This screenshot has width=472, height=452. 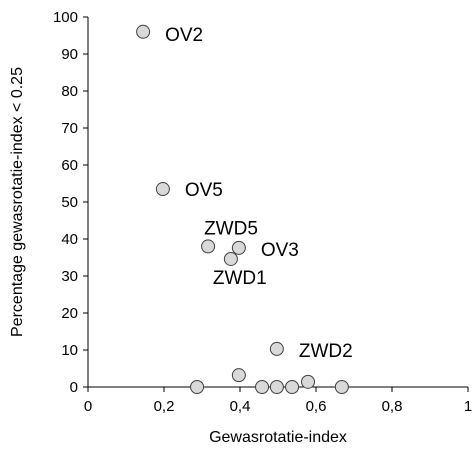 I want to click on y-tick-label: 40, so click(x=69, y=239).